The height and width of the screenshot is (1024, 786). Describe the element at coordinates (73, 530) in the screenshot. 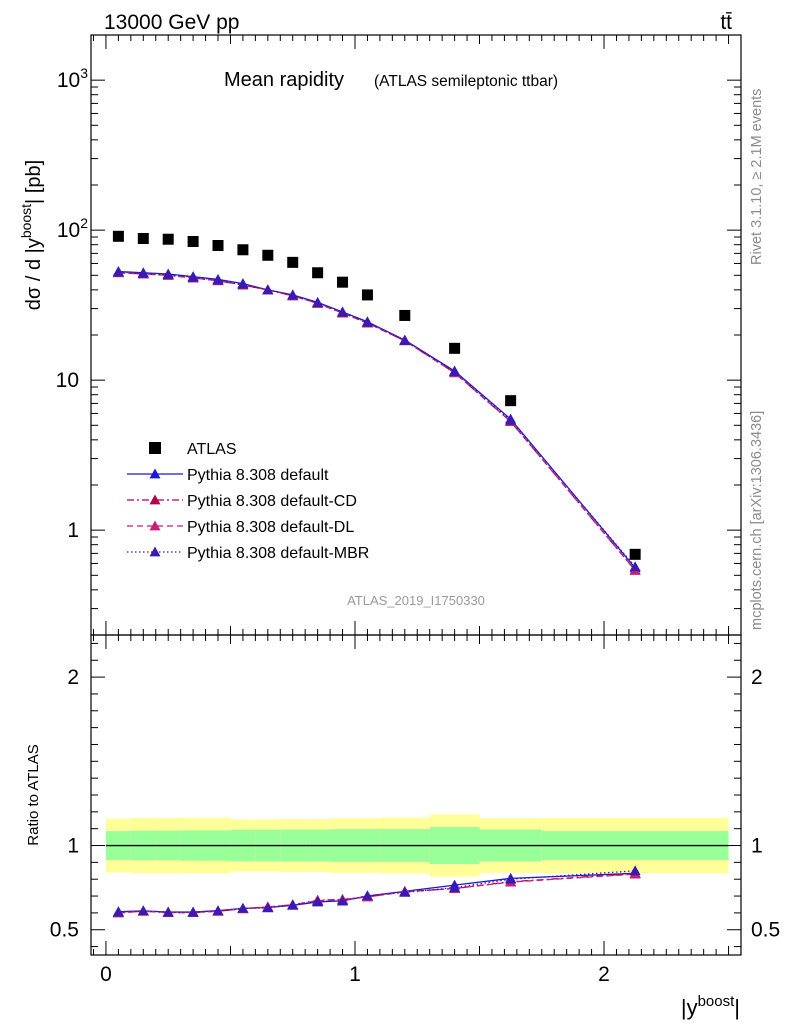

I see `main-y-tick-label: 1` at that location.